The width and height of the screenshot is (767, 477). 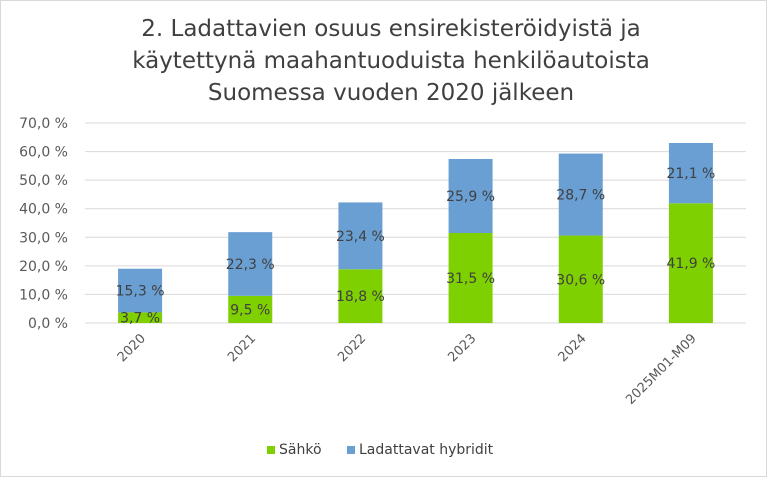 I want to click on data-label: 31,5 %, so click(x=470, y=279).